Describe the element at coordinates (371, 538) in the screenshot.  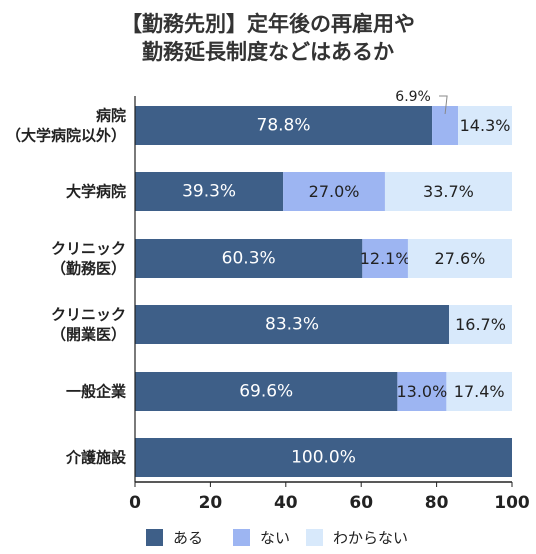
I see `legend-label-wakaranai: わからない` at that location.